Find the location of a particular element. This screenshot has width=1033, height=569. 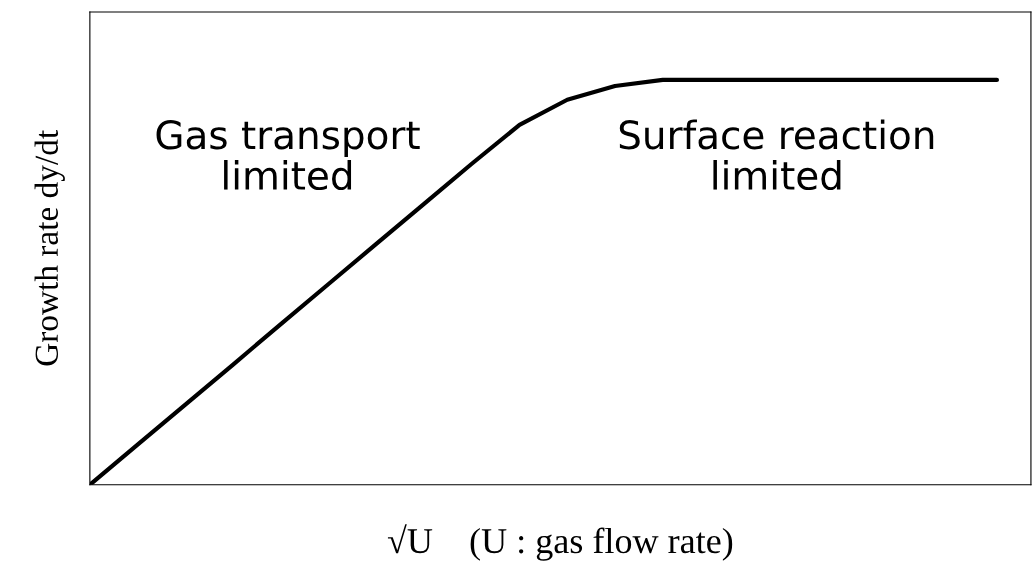

y-axis-title: Growth rate dy/dt is located at coordinates (49, 248).